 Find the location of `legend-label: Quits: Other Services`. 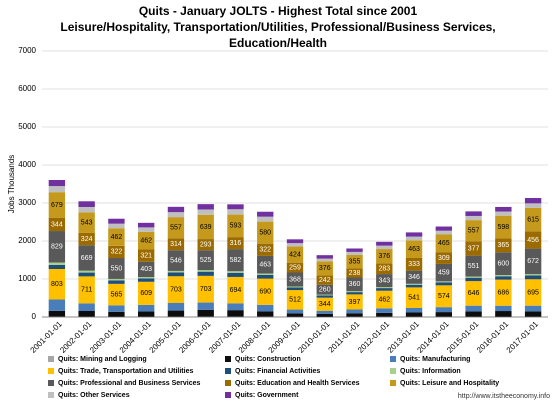

legend-label: Quits: Other Services is located at coordinates (94, 395).